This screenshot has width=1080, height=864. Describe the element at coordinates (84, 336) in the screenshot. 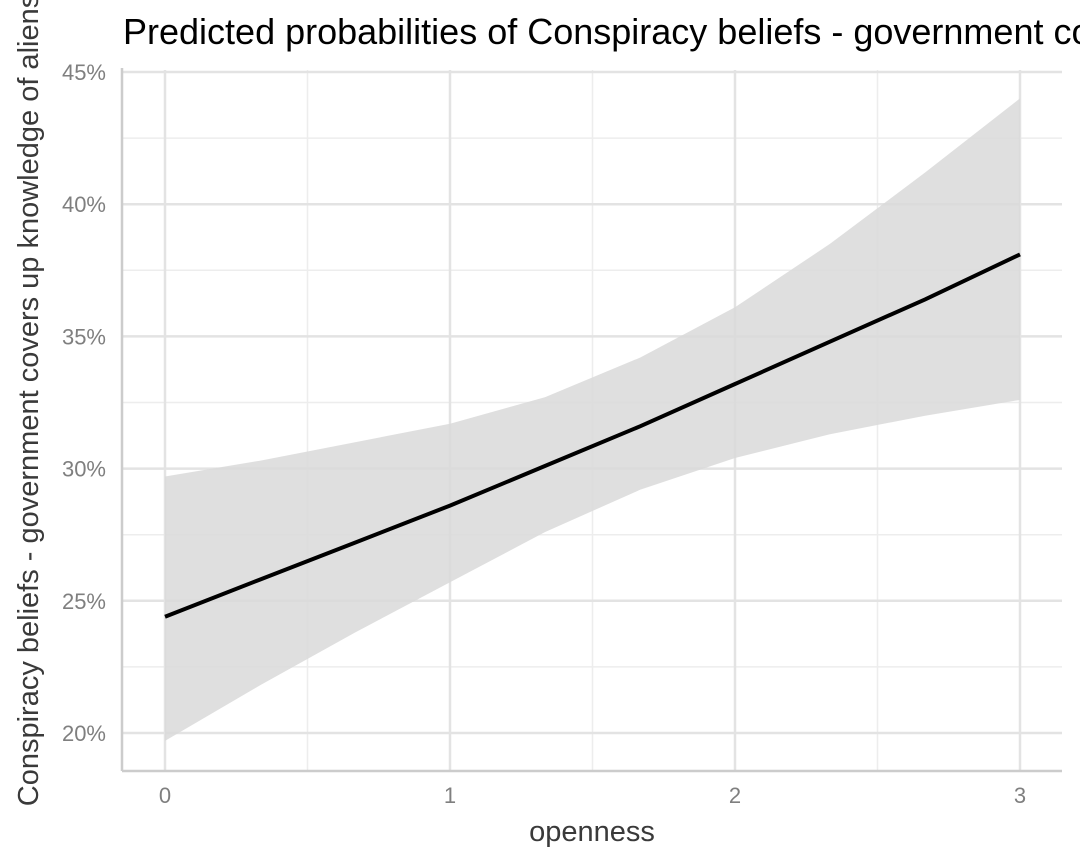

I see `y-tick-label: 35%` at that location.